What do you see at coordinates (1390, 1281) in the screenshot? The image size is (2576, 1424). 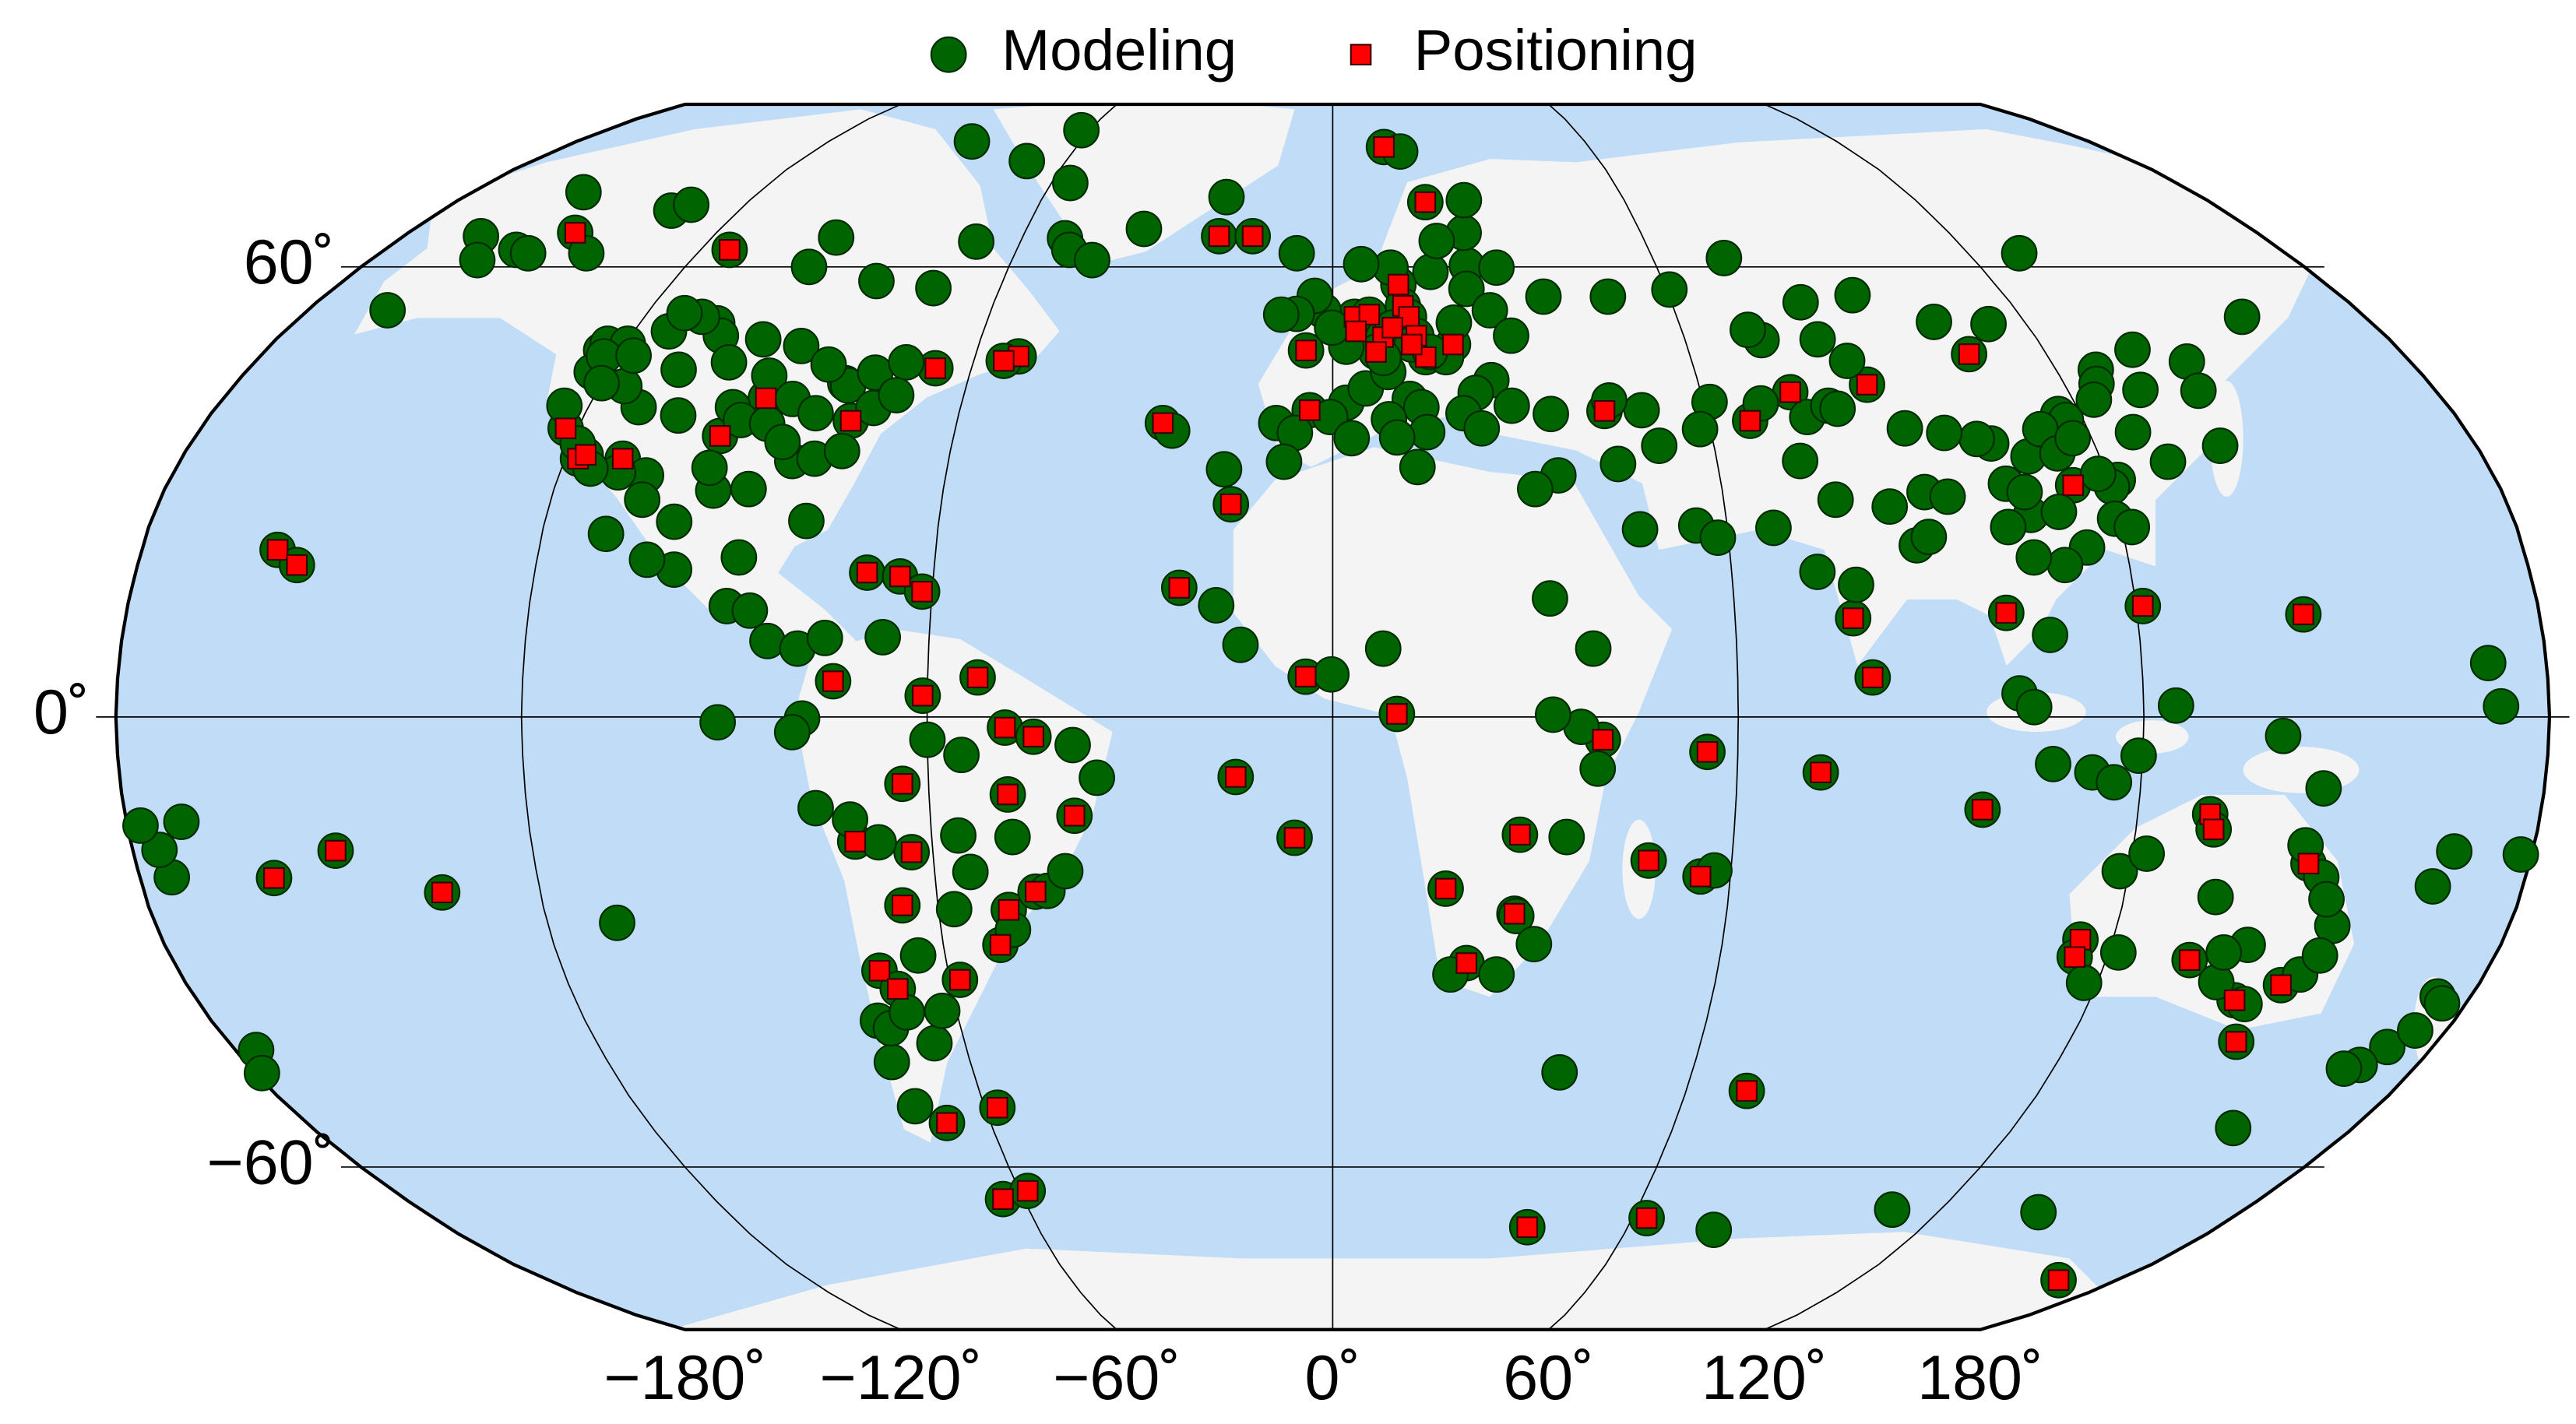 I see `antarctica` at bounding box center [1390, 1281].